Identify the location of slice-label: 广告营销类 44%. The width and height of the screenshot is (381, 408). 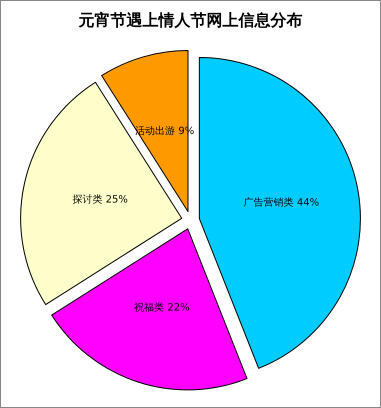
(282, 202).